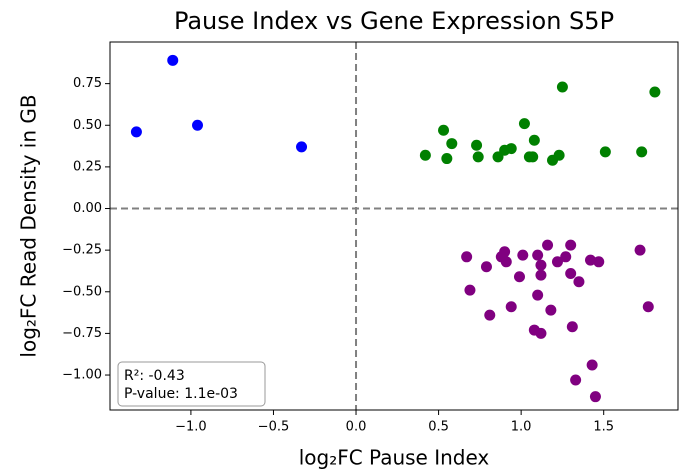 This screenshot has height=471, width=679. Describe the element at coordinates (87, 83) in the screenshot. I see `y-tick-label: 0.75` at that location.